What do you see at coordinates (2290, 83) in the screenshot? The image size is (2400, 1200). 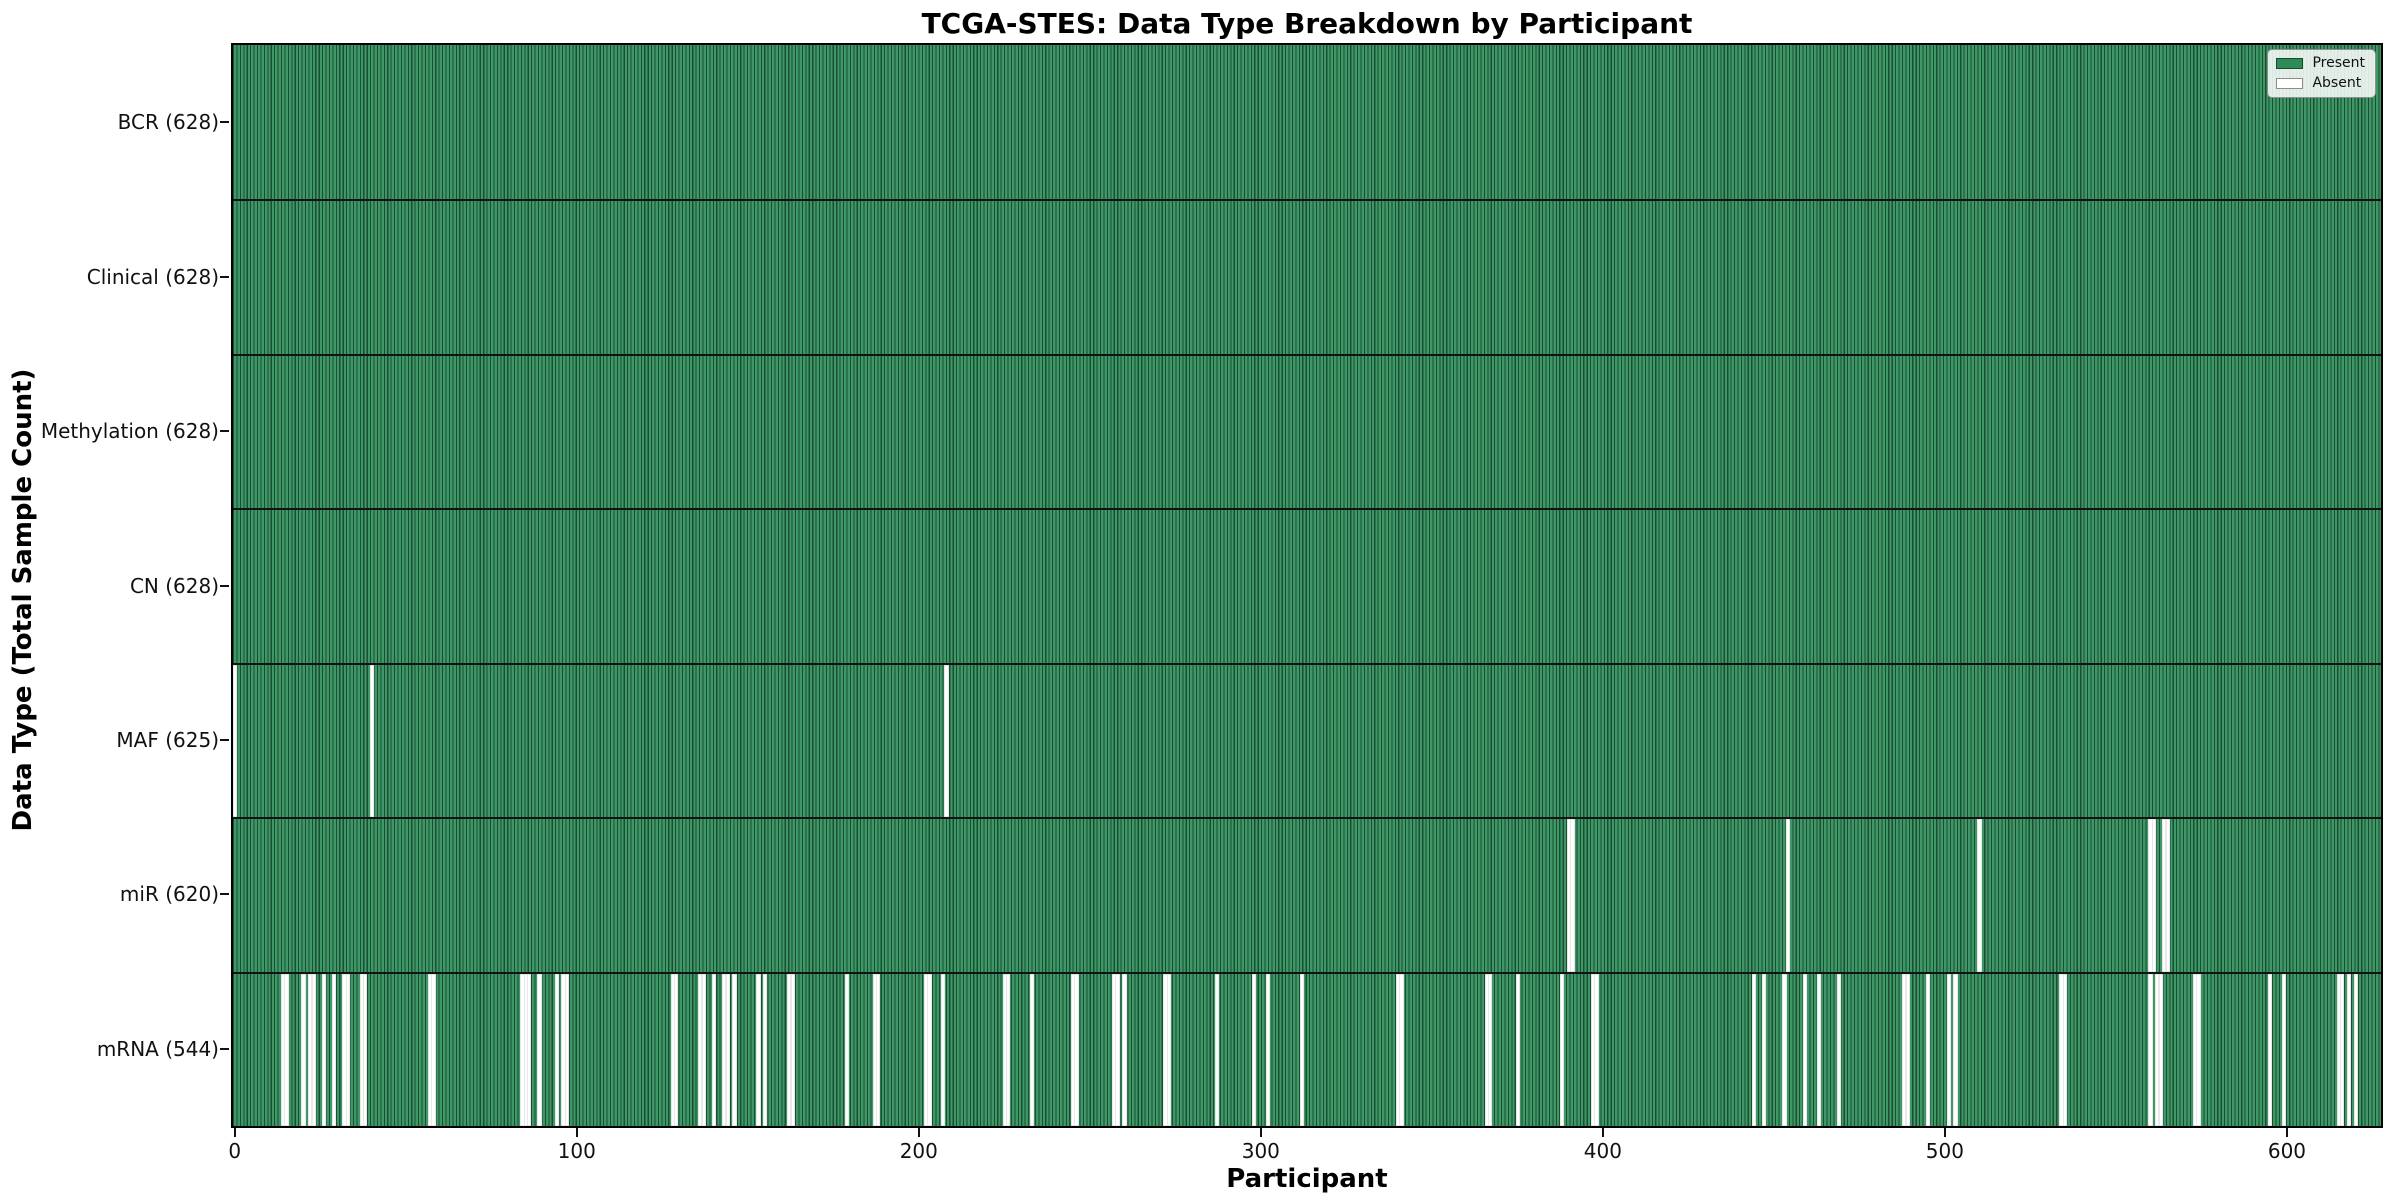 I see `legend-swatch-absent` at bounding box center [2290, 83].